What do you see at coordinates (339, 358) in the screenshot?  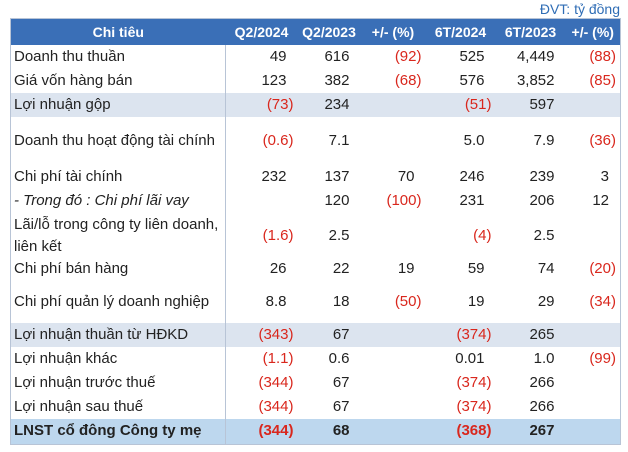 I see `value-cell: 0.6` at bounding box center [339, 358].